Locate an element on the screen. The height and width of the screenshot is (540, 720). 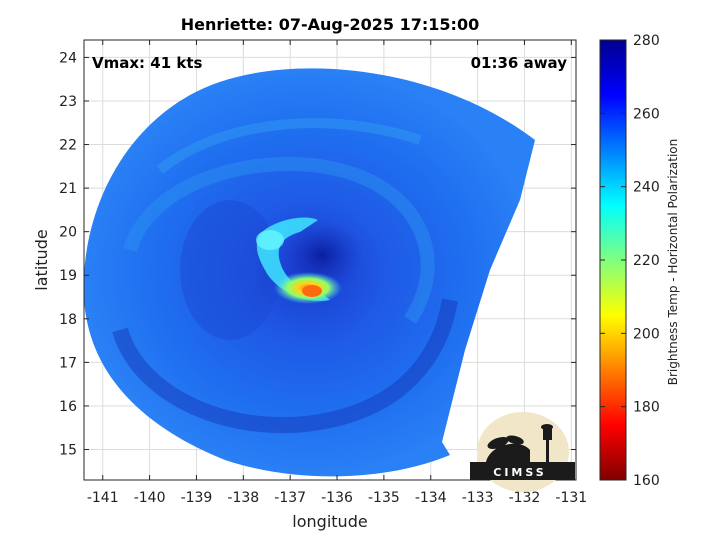
chart-title: Henriette: 07-Aug-2025 17:15:00 is located at coordinates (330, 24).